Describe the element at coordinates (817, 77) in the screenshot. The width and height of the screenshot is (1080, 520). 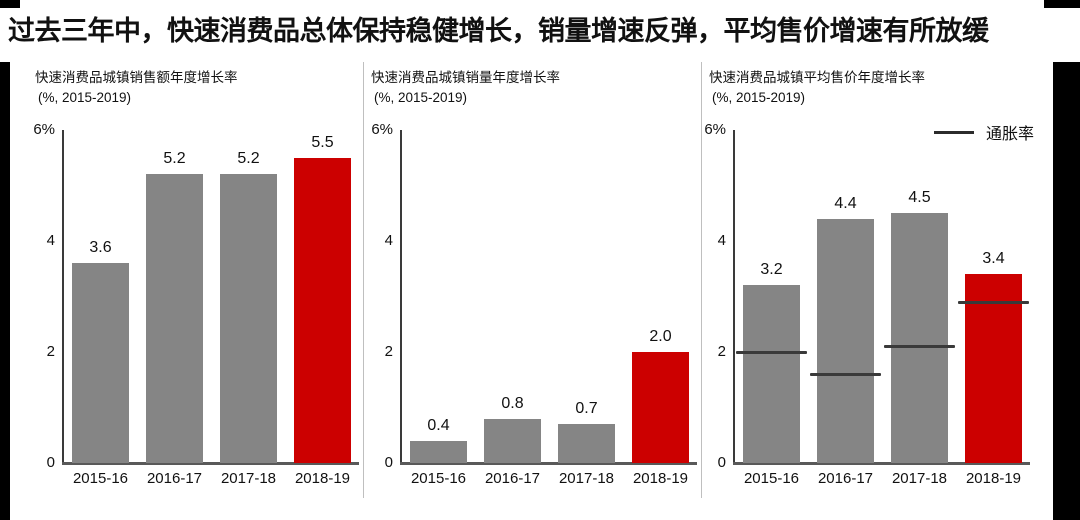
I see `chart-title: 快速消费品城镇平均售价年度增长率` at that location.